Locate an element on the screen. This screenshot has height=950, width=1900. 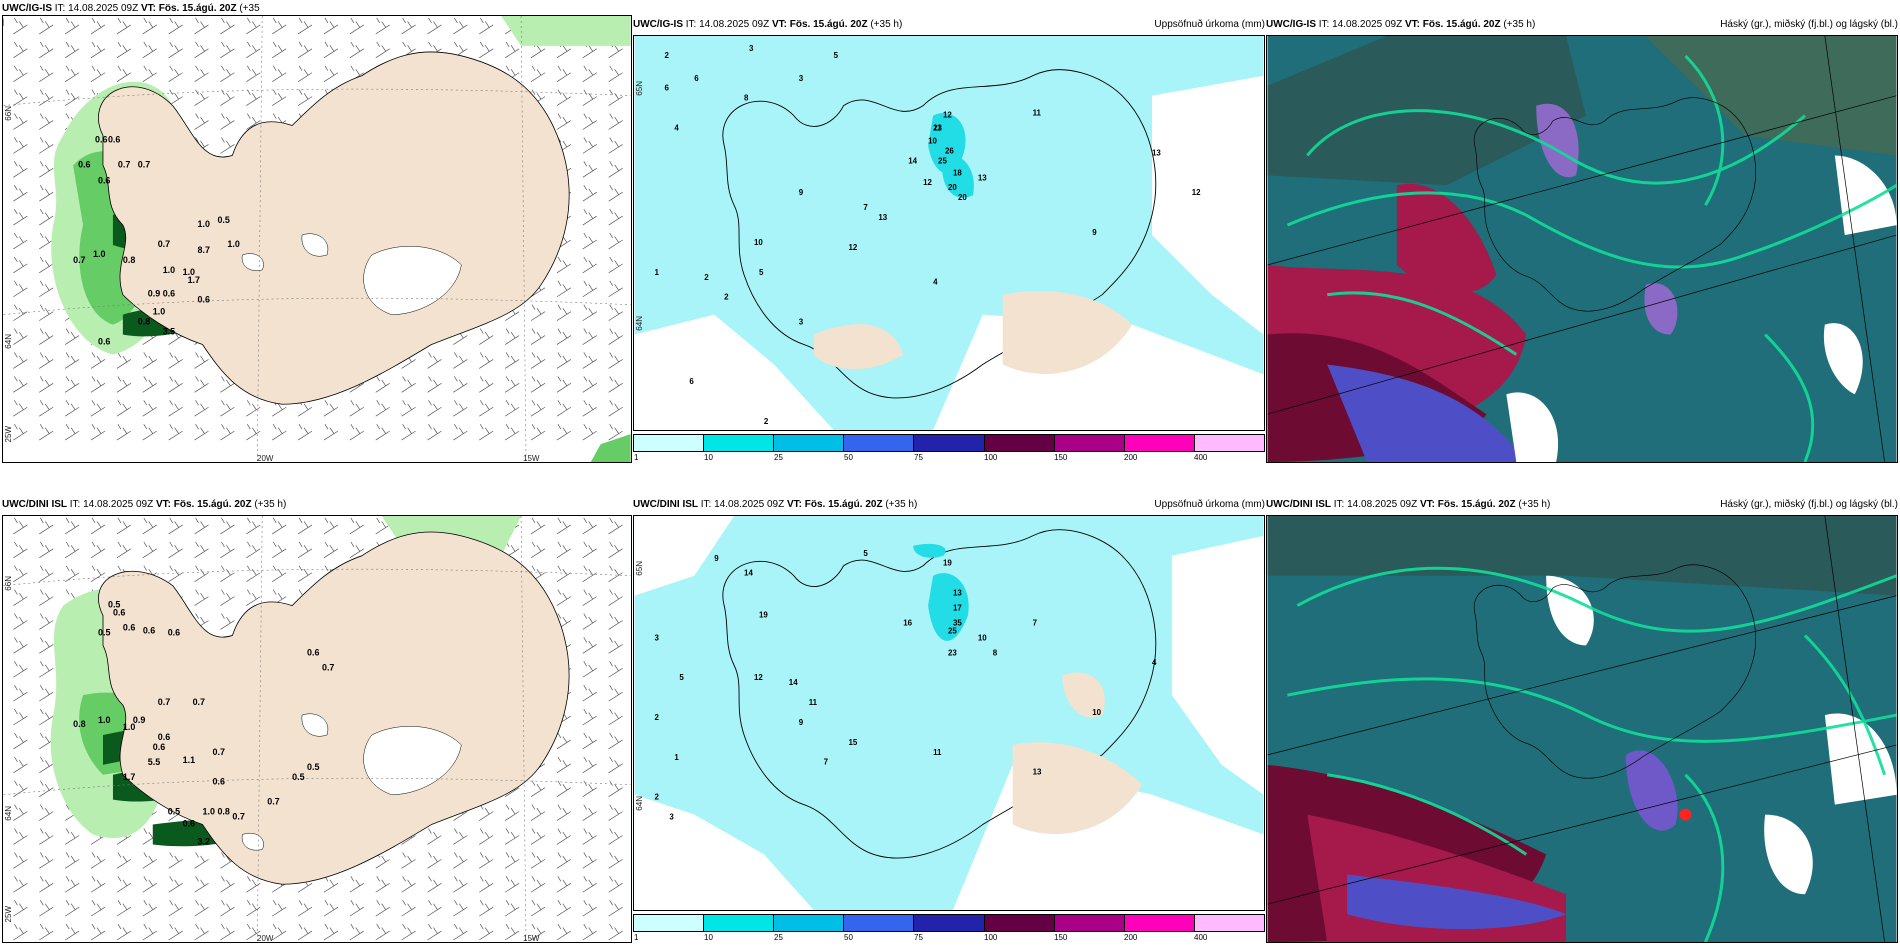
value-label: 3.2 is located at coordinates (204, 841).